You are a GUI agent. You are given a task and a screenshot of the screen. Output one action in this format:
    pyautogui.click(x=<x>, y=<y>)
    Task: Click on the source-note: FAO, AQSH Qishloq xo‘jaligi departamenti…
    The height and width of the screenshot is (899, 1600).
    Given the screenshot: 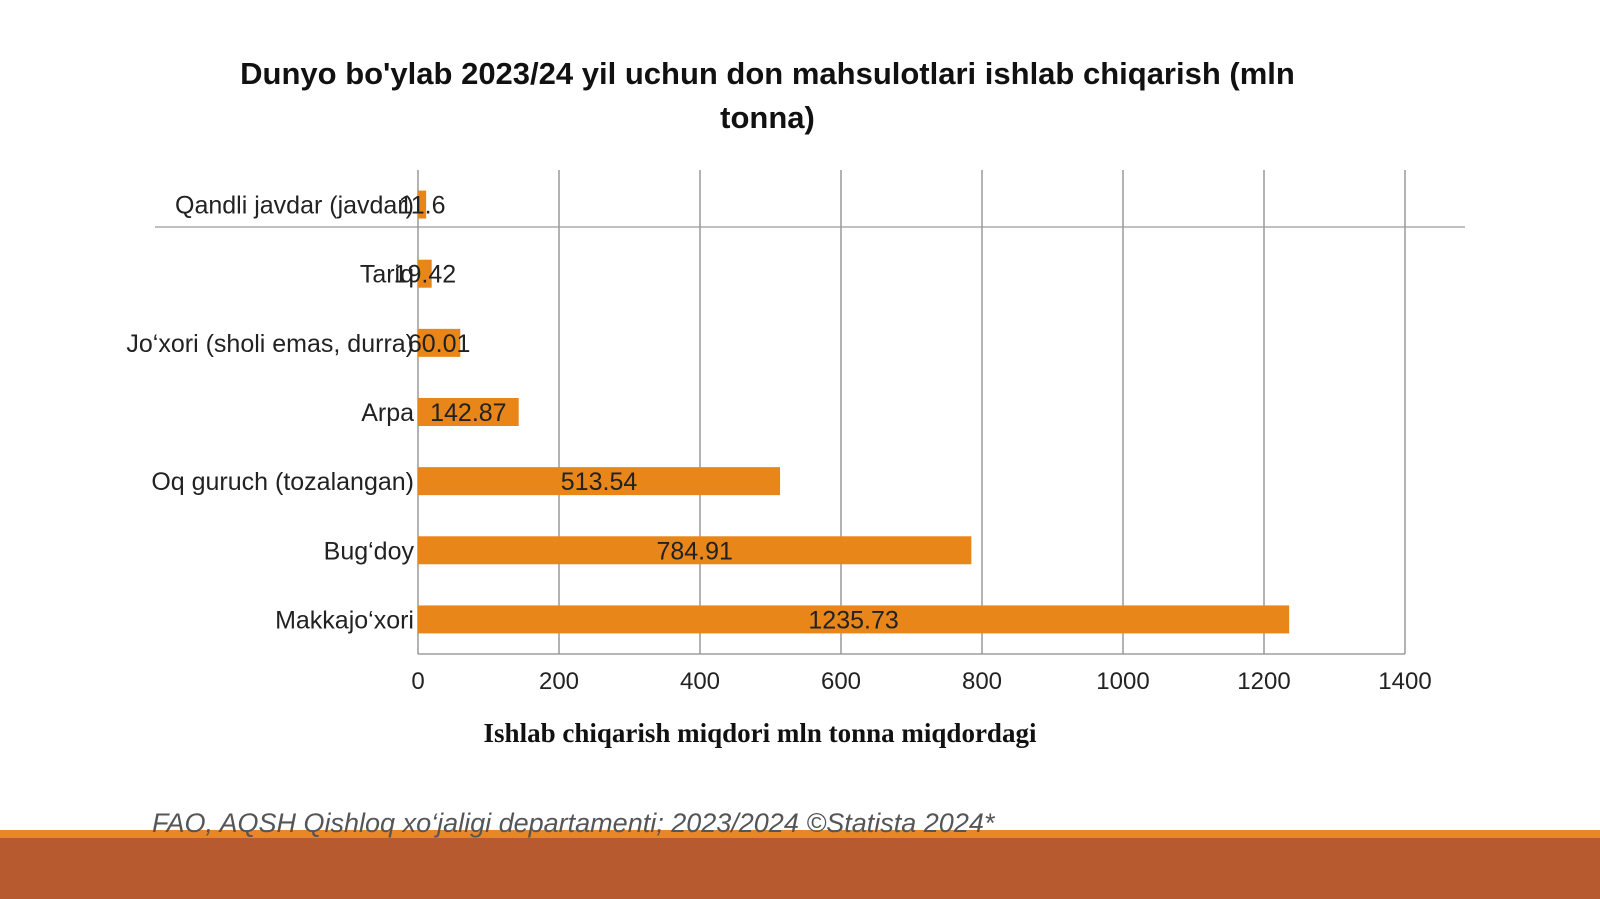 What is the action you would take?
    pyautogui.click(x=573, y=823)
    